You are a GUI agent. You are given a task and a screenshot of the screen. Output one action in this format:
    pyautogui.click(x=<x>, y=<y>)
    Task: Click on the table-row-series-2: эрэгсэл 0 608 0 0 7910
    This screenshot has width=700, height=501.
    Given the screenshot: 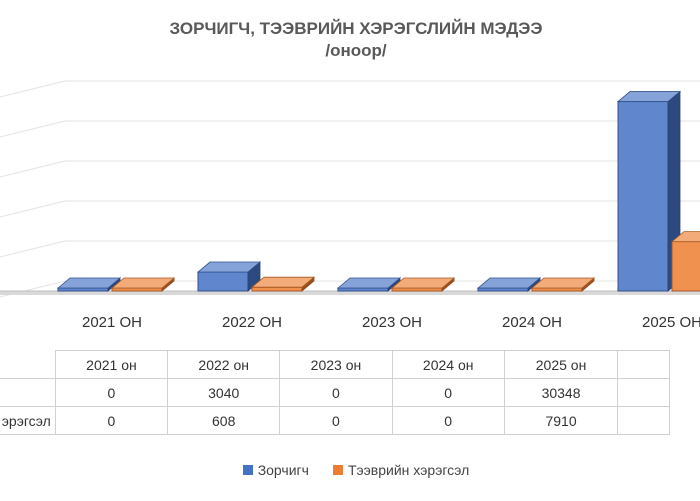 What is the action you would take?
    pyautogui.click(x=335, y=420)
    